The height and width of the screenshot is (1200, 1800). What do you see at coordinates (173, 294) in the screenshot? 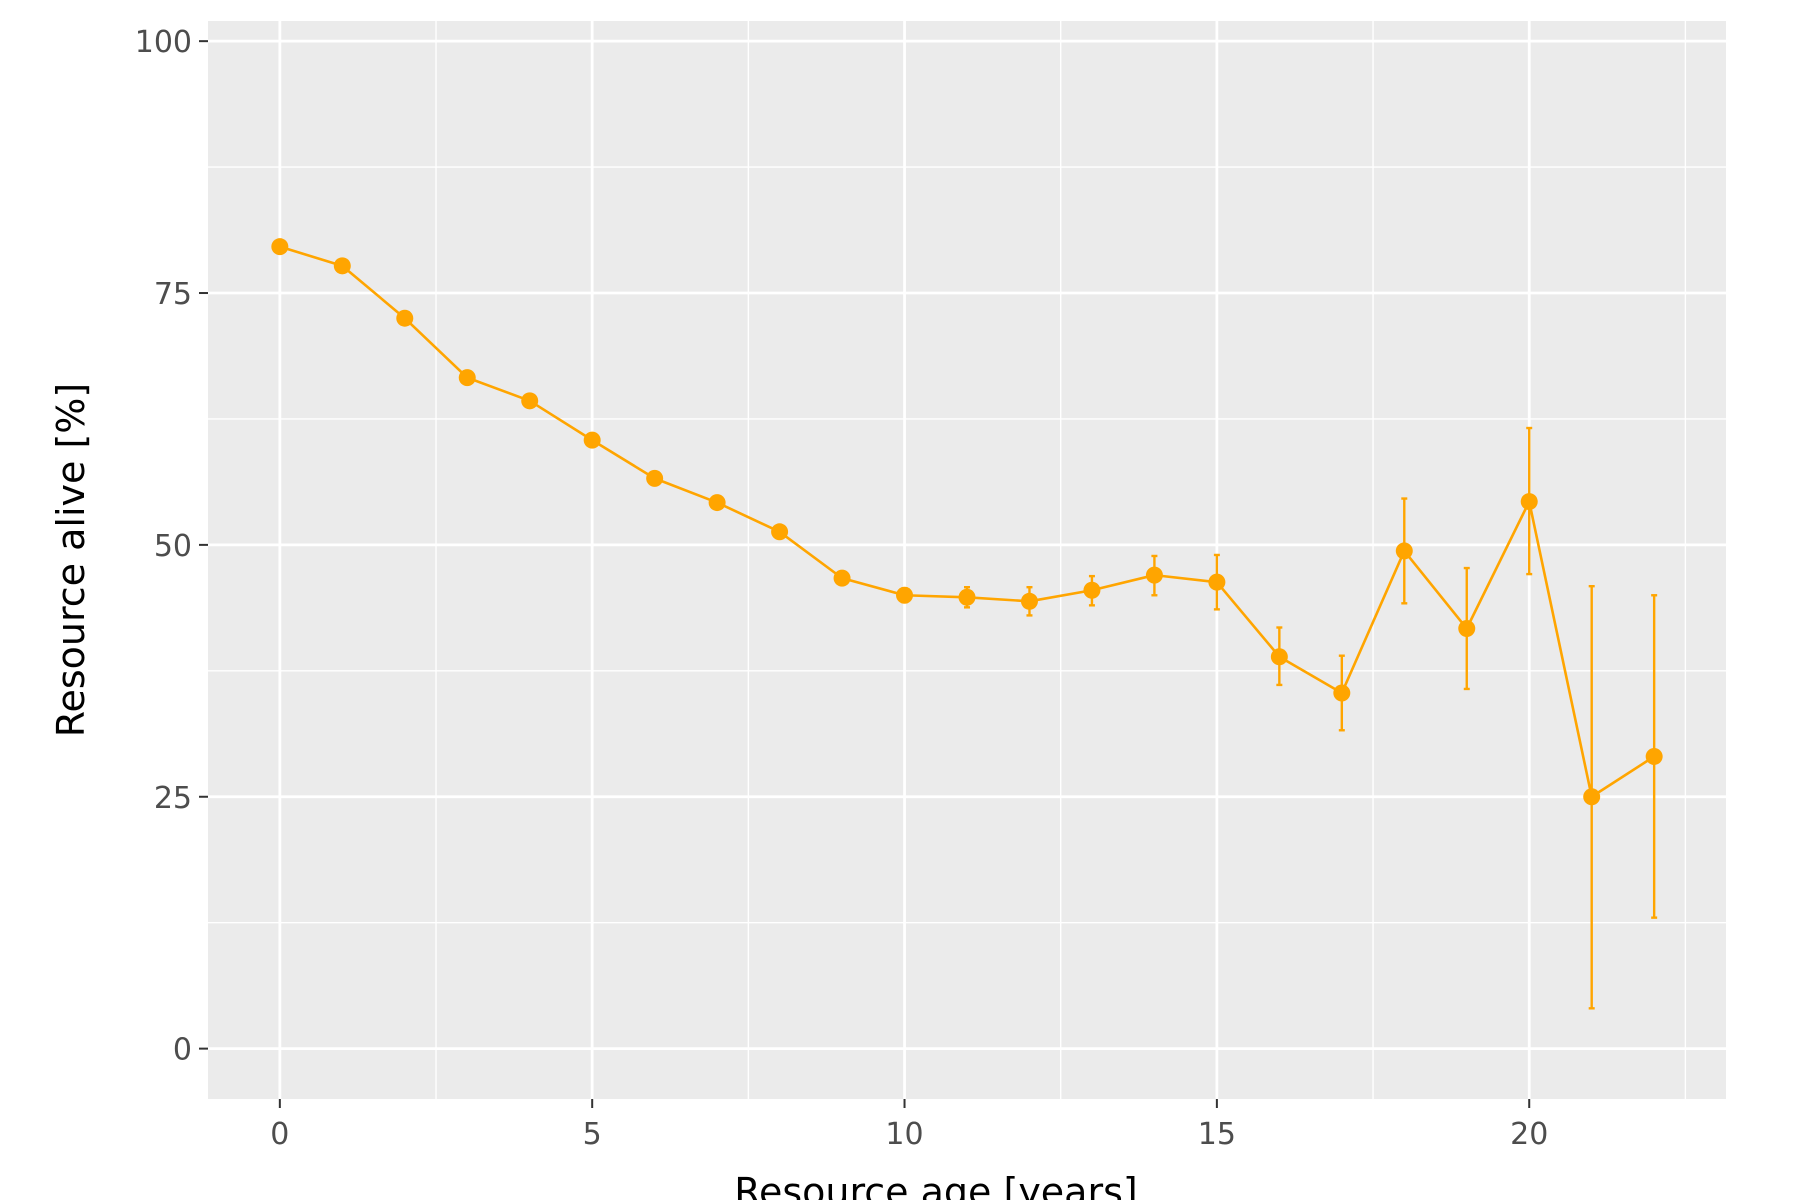
I see `y-tick-label: 75` at bounding box center [173, 294].